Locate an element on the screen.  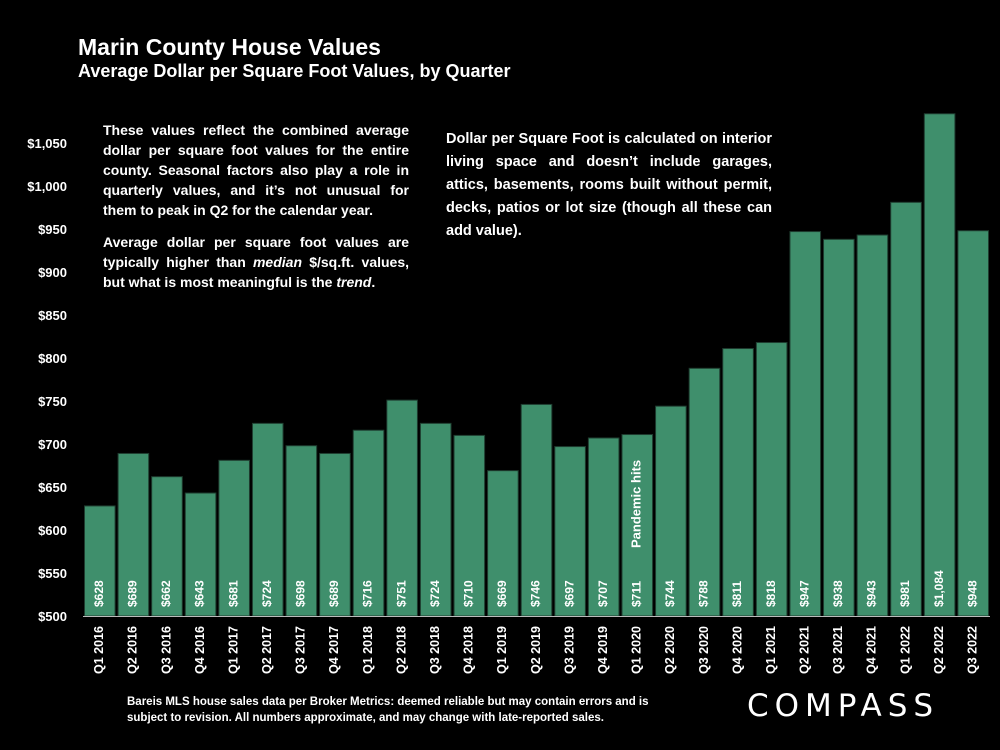
x-tick-label: Q1 2019 is located at coordinates (502, 650).